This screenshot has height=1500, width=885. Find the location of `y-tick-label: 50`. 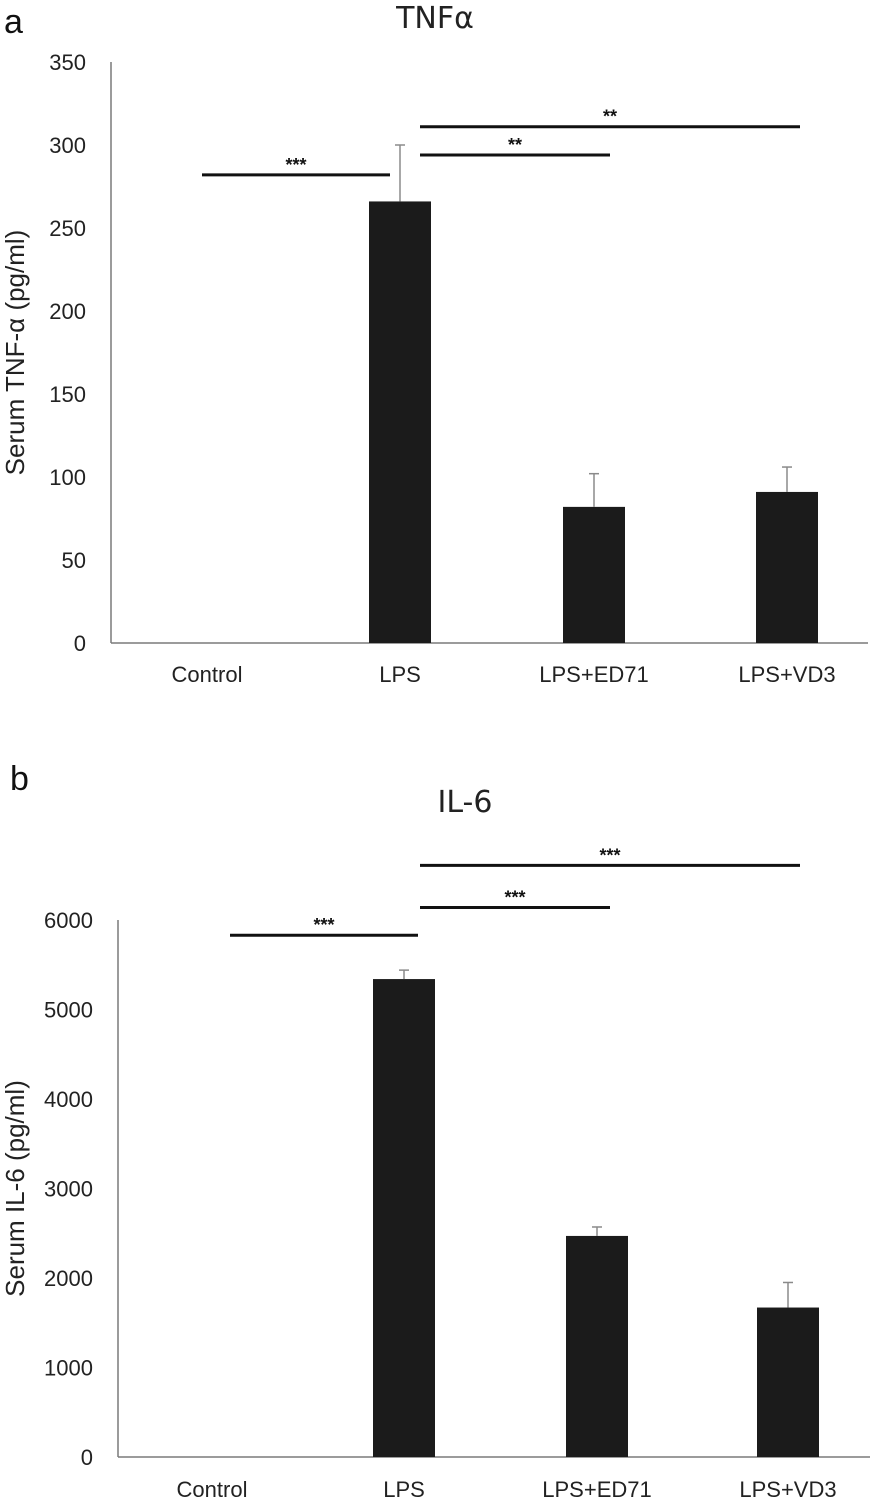

y-tick-label: 50 is located at coordinates (74, 560).